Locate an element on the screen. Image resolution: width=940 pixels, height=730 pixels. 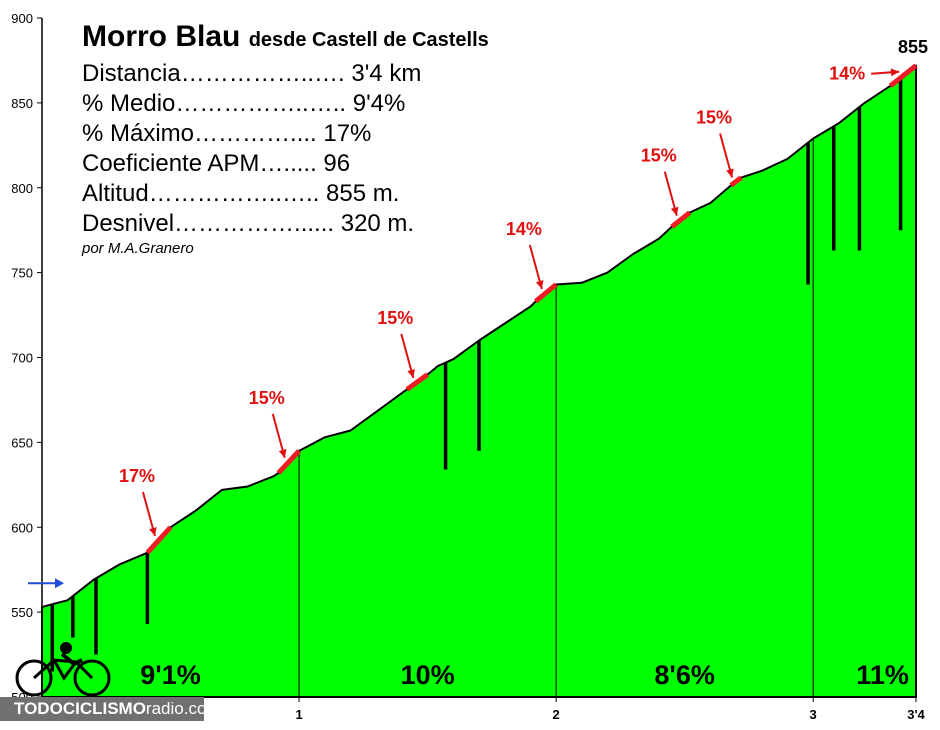
climb-title-line: Morro Blau desde Castell de Castells is located at coordinates (285, 38).